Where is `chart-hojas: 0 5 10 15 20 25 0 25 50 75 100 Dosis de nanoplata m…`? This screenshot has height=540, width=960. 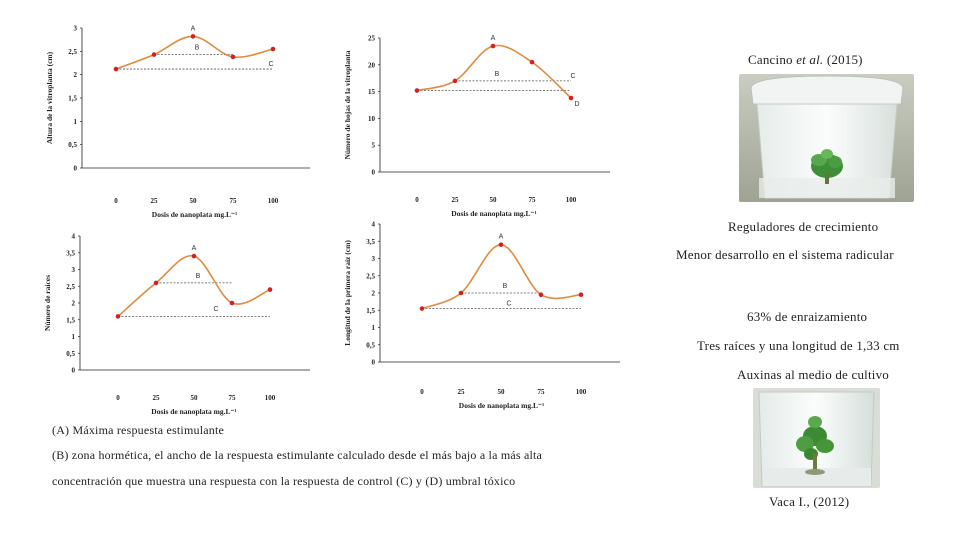 chart-hojas: 0 5 10 15 20 25 0 25 50 75 100 Dosis de nanoplata m… is located at coordinates (480, 124).